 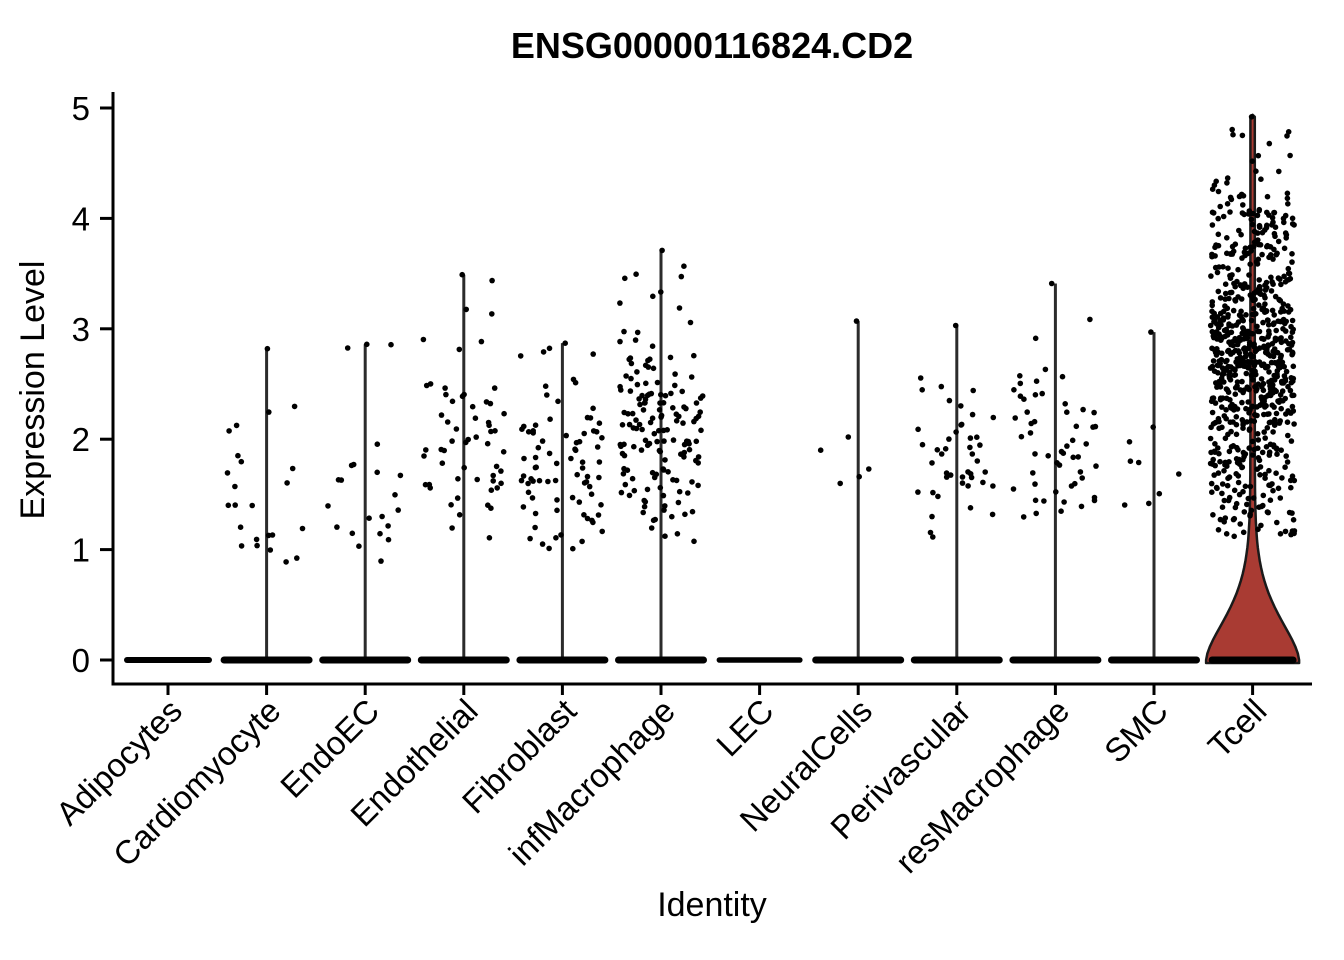 I want to click on jitter-points, so click(x=364, y=452).